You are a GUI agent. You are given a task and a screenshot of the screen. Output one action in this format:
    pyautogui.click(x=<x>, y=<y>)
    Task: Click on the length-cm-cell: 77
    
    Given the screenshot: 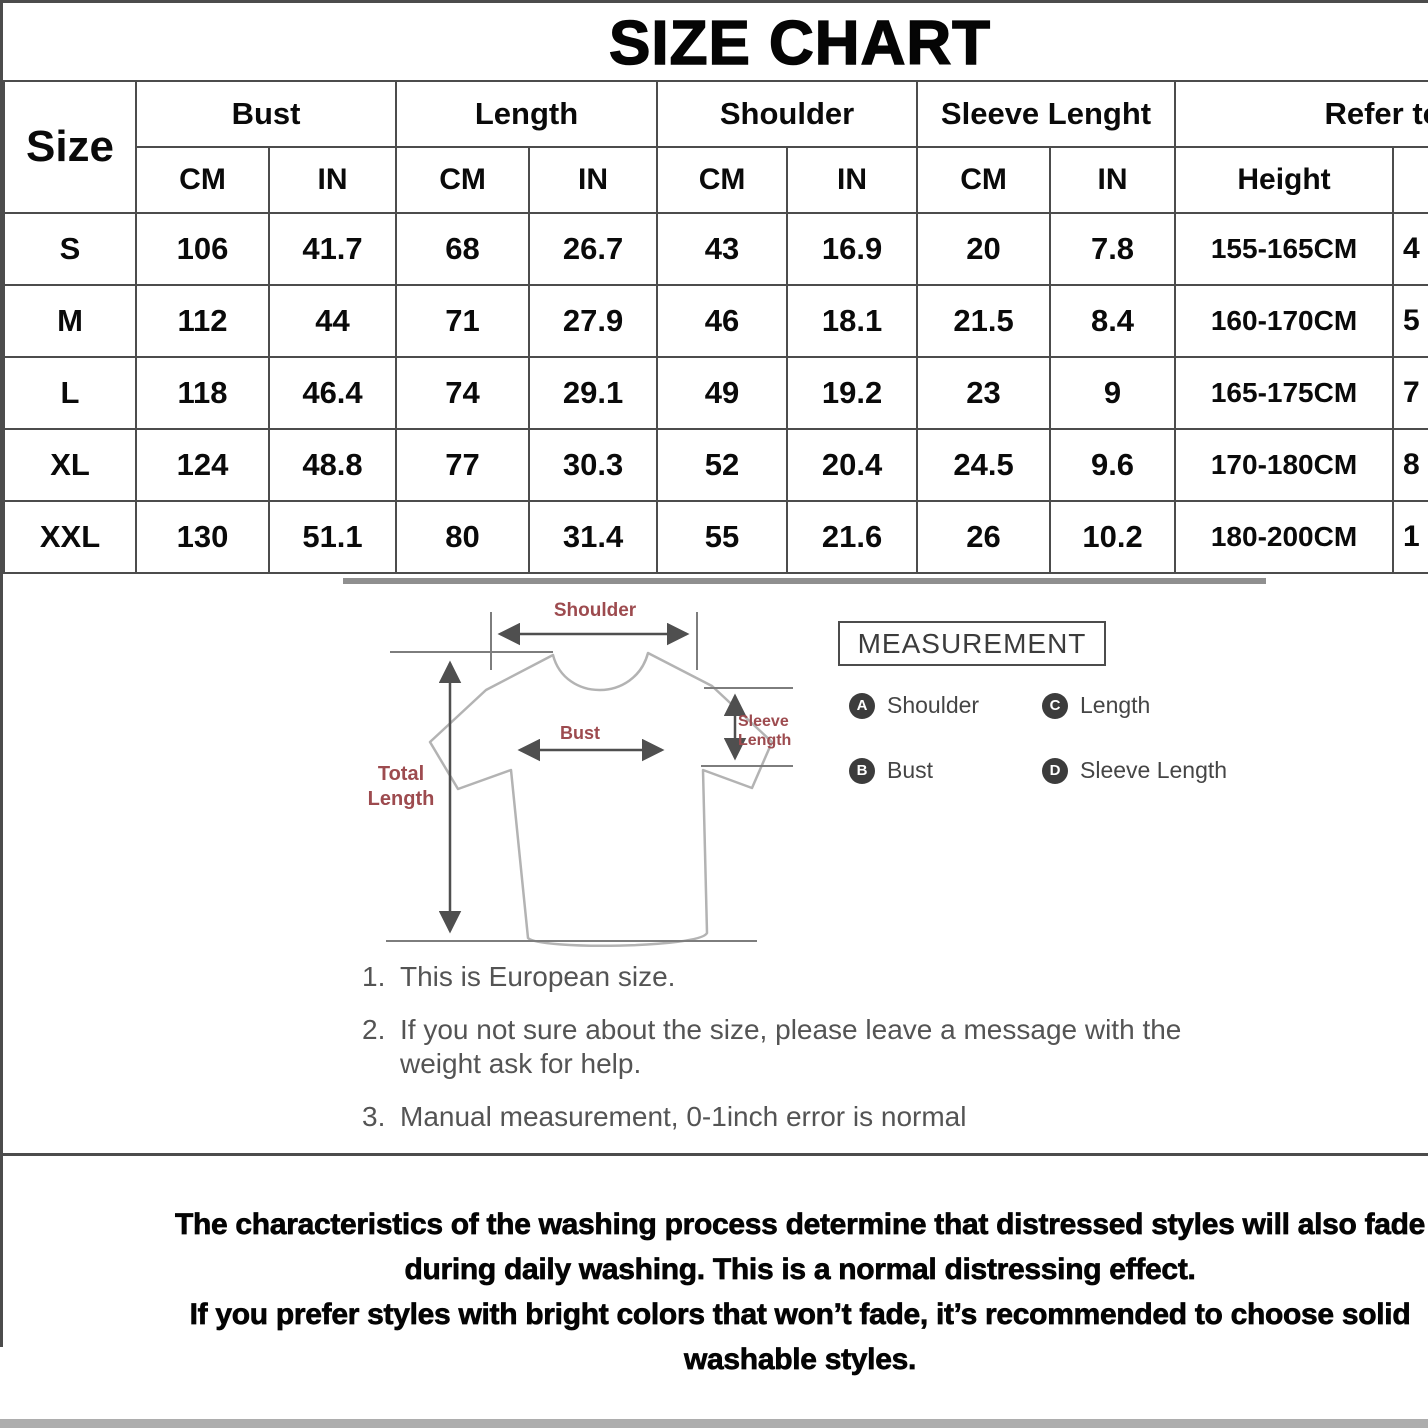 What is the action you would take?
    pyautogui.click(x=463, y=465)
    